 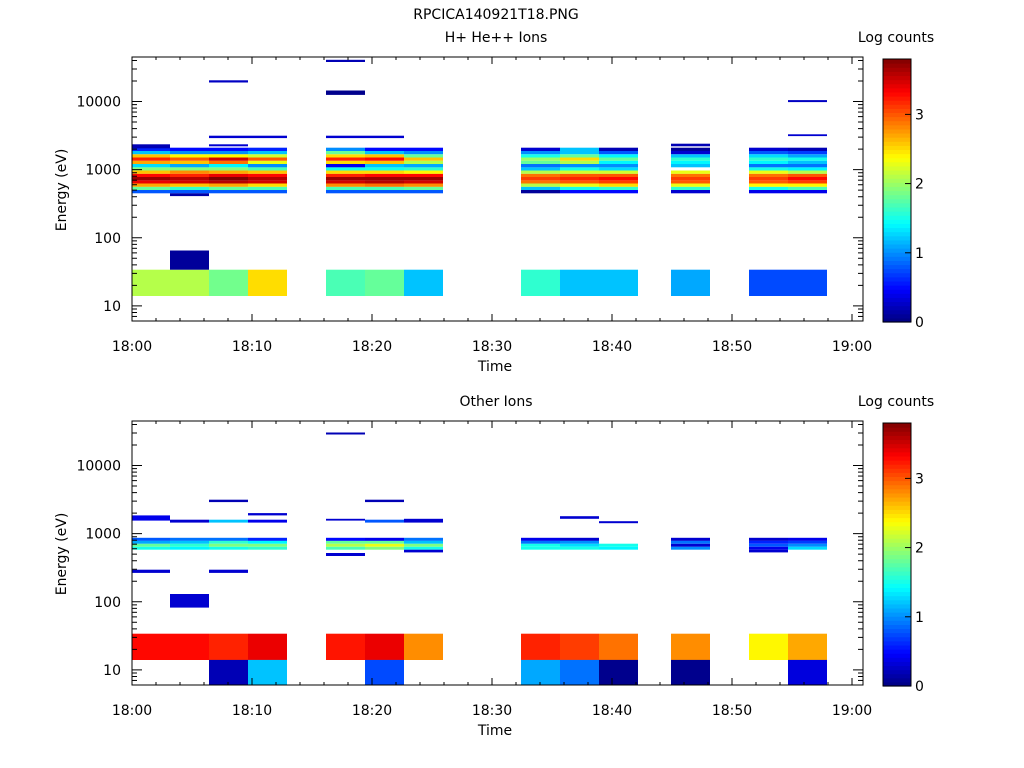 I want to click on y-tick-label: 100, so click(x=107, y=603).